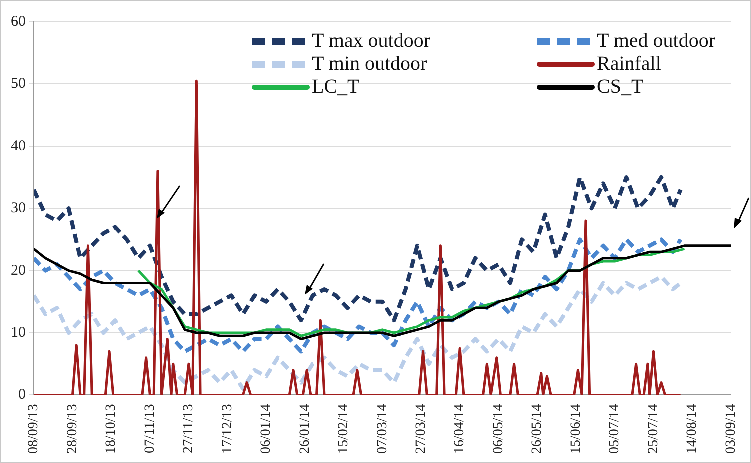 The image size is (751, 463). Describe the element at coordinates (538, 429) in the screenshot. I see `x-tick-label: 26/05/14` at that location.